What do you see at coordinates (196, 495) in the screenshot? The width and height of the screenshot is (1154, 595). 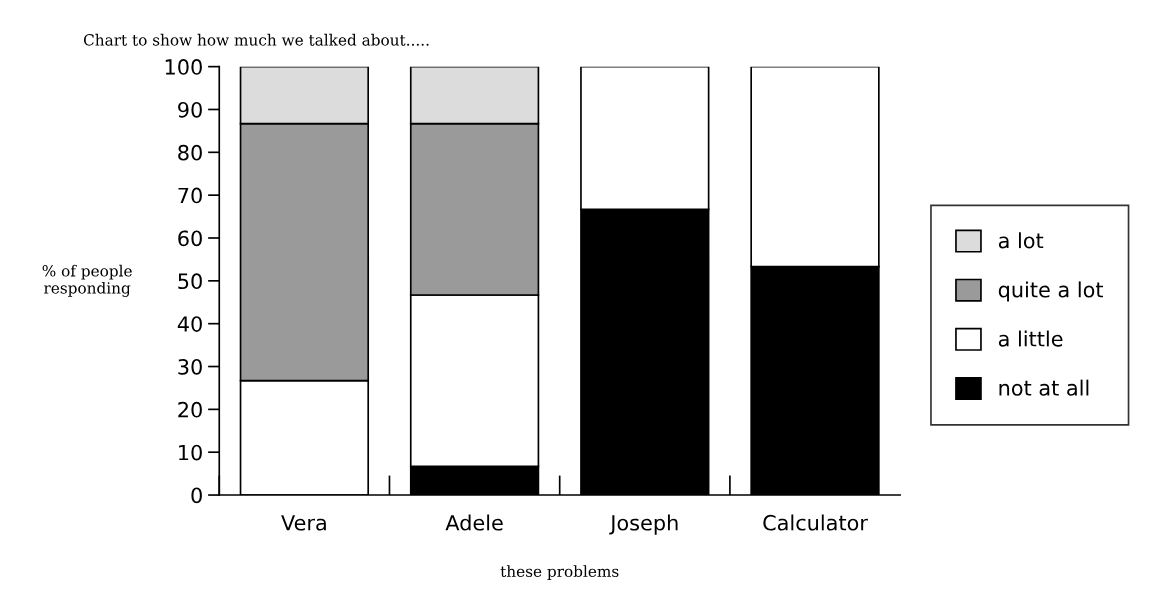 I see `y-tick-label: 0` at bounding box center [196, 495].